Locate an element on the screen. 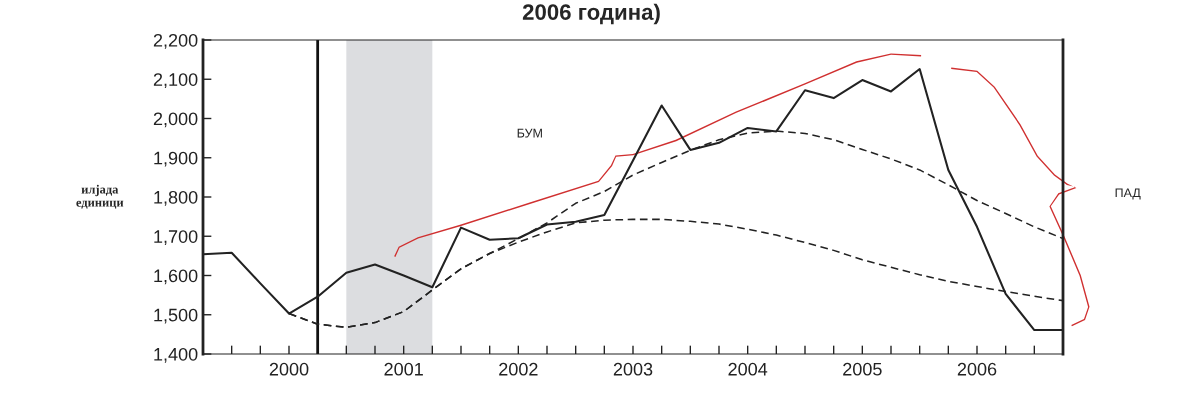  y-tick-label: 1,900 is located at coordinates (176, 159).